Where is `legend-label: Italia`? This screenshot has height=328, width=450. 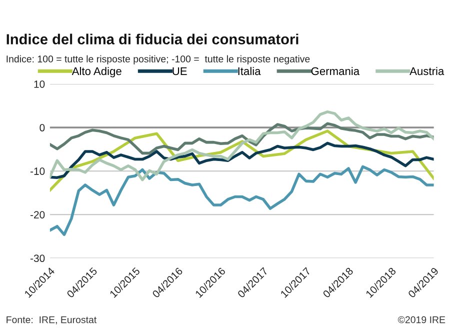 legend-label: Italia is located at coordinates (249, 71).